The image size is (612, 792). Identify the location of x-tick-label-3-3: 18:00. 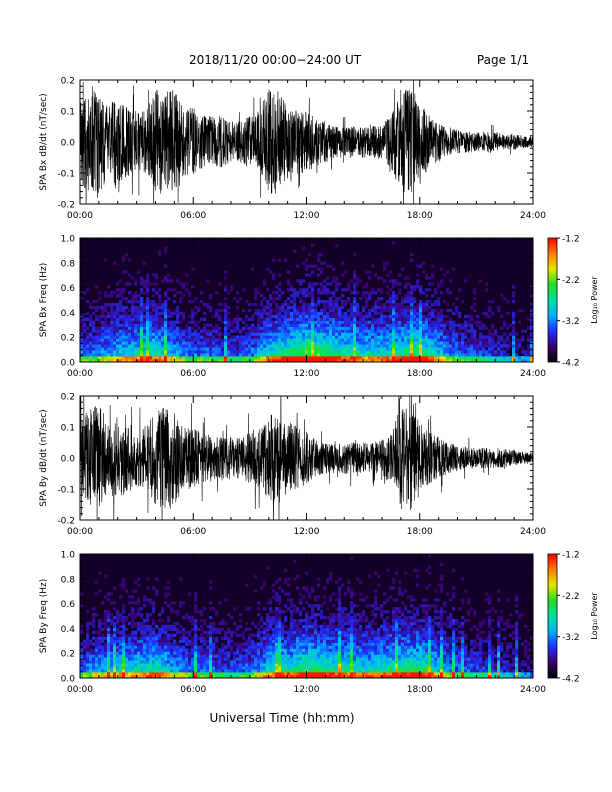
(420, 690).